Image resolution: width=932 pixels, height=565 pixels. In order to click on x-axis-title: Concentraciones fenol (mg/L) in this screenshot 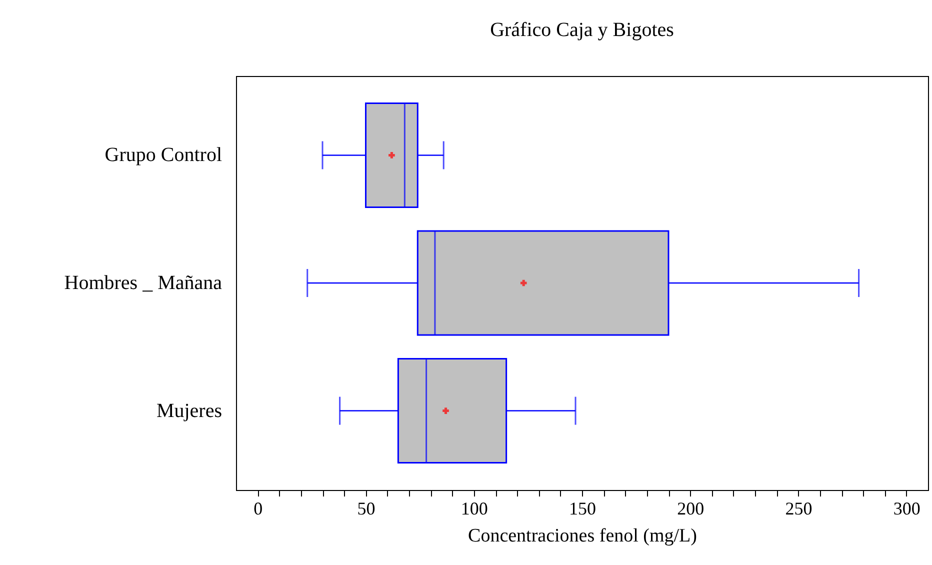, I will do `click(582, 536)`.